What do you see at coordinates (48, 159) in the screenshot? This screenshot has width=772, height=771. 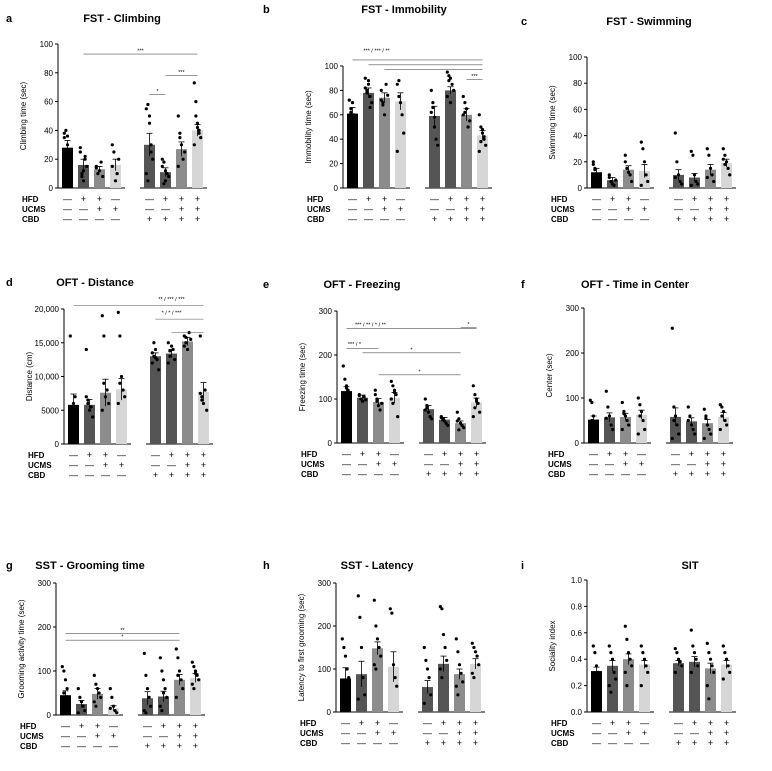 I see `y-tick-label: 20` at bounding box center [48, 159].